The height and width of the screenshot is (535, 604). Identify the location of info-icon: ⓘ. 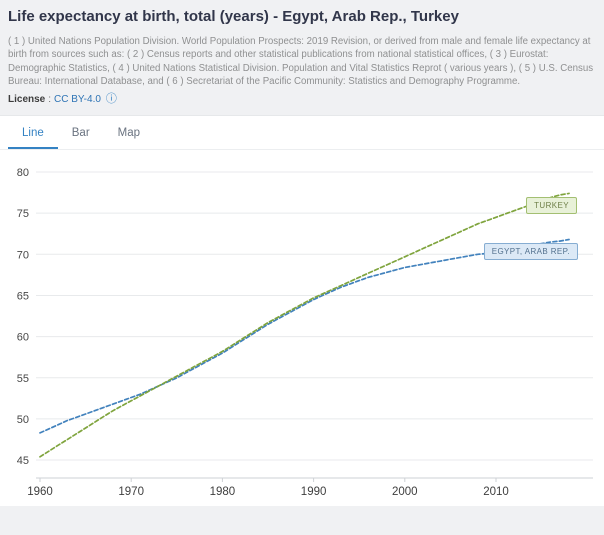
(111, 98).